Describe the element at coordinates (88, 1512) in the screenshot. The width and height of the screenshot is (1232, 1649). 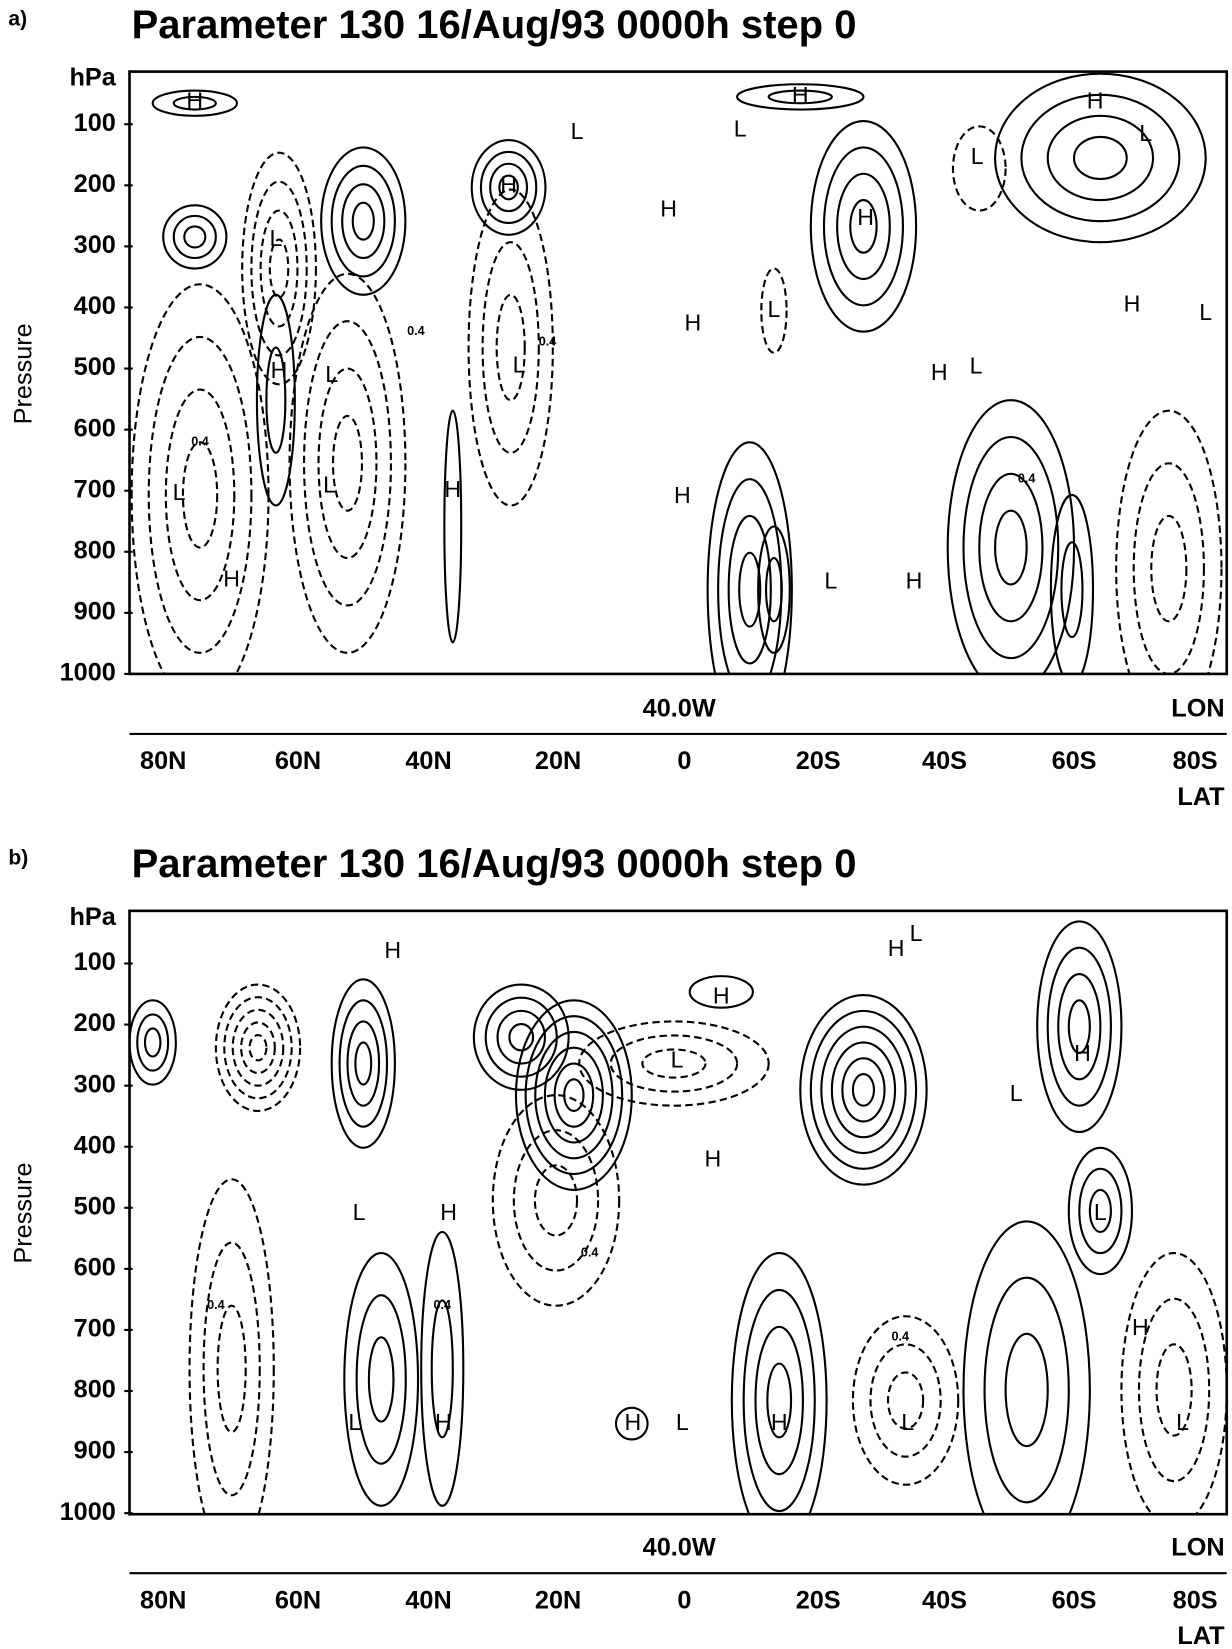
I see `y-tick-label: 1000` at that location.